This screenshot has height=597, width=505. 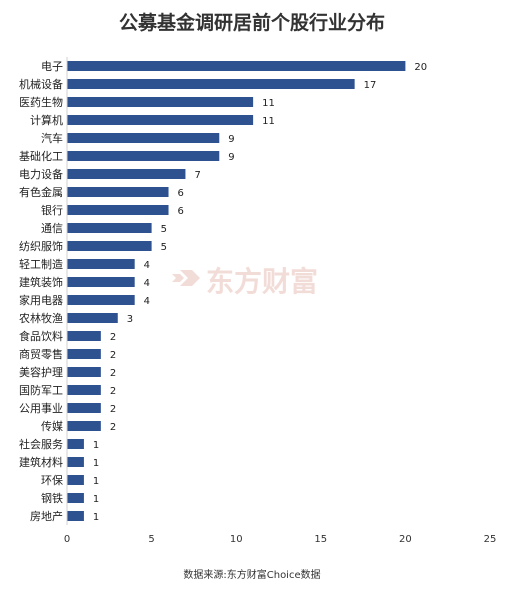 I want to click on watermark-text: 东方财富, so click(x=262, y=281).